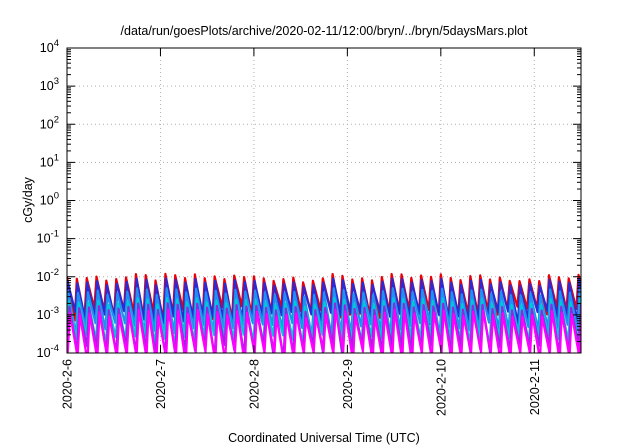 This screenshot has height=448, width=640. I want to click on y-tick-label: 10⁰, so click(49, 199).